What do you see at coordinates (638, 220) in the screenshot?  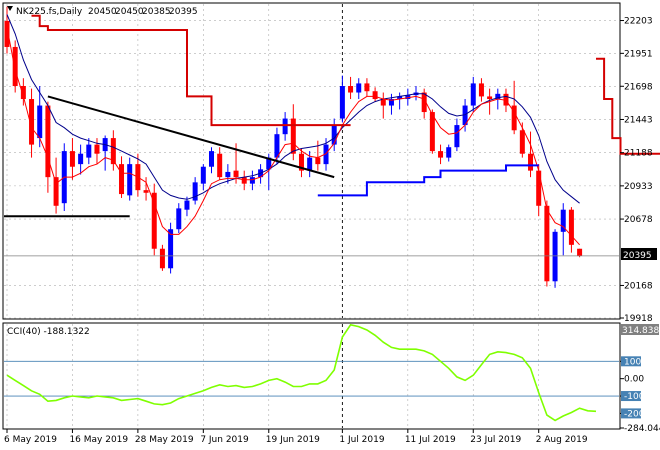 I see `price-tick-label: 20678` at bounding box center [638, 220].